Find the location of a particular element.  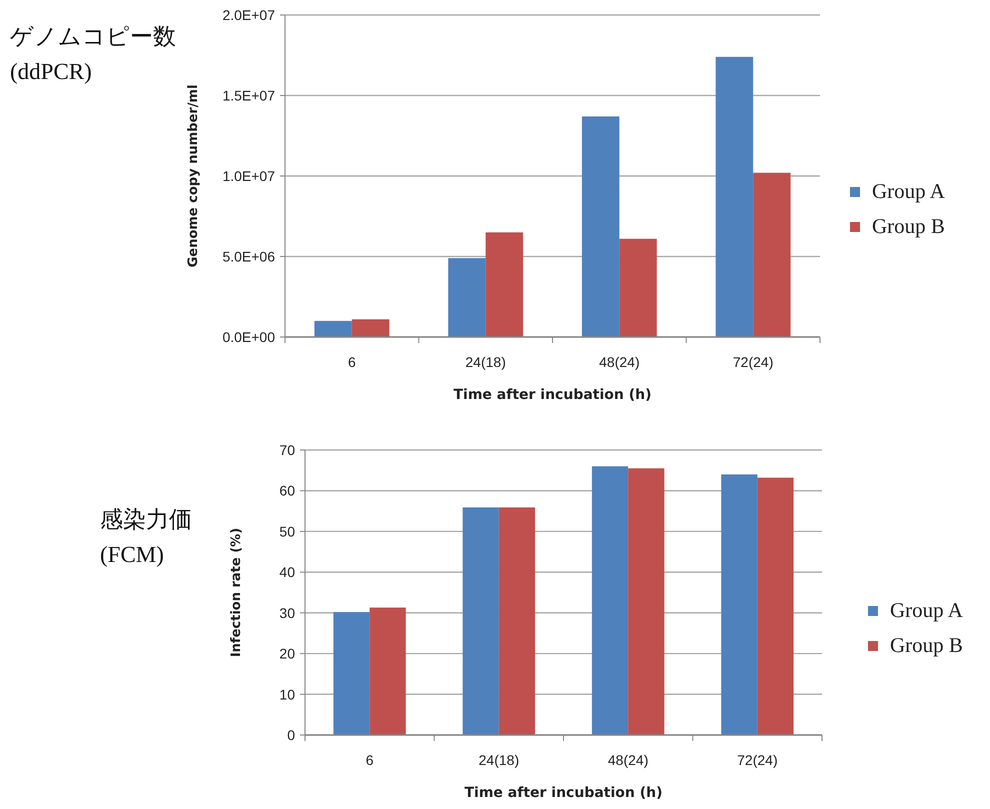

y-tick-label: 60 is located at coordinates (287, 490).